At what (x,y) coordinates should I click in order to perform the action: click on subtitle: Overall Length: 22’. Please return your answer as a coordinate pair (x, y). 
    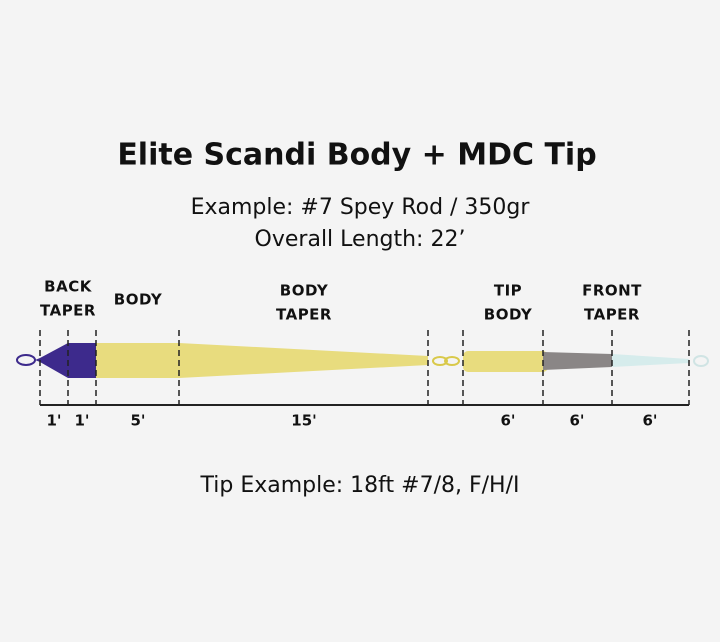
    Looking at the image, I should click on (360, 239).